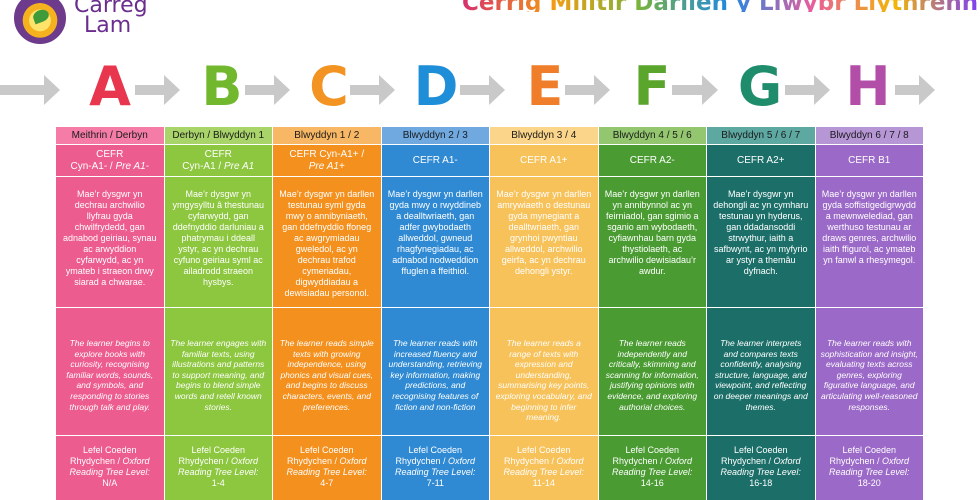 The width and height of the screenshot is (980, 500). Describe the element at coordinates (222, 86) in the screenshot. I see `milestone-letter-b: B` at that location.